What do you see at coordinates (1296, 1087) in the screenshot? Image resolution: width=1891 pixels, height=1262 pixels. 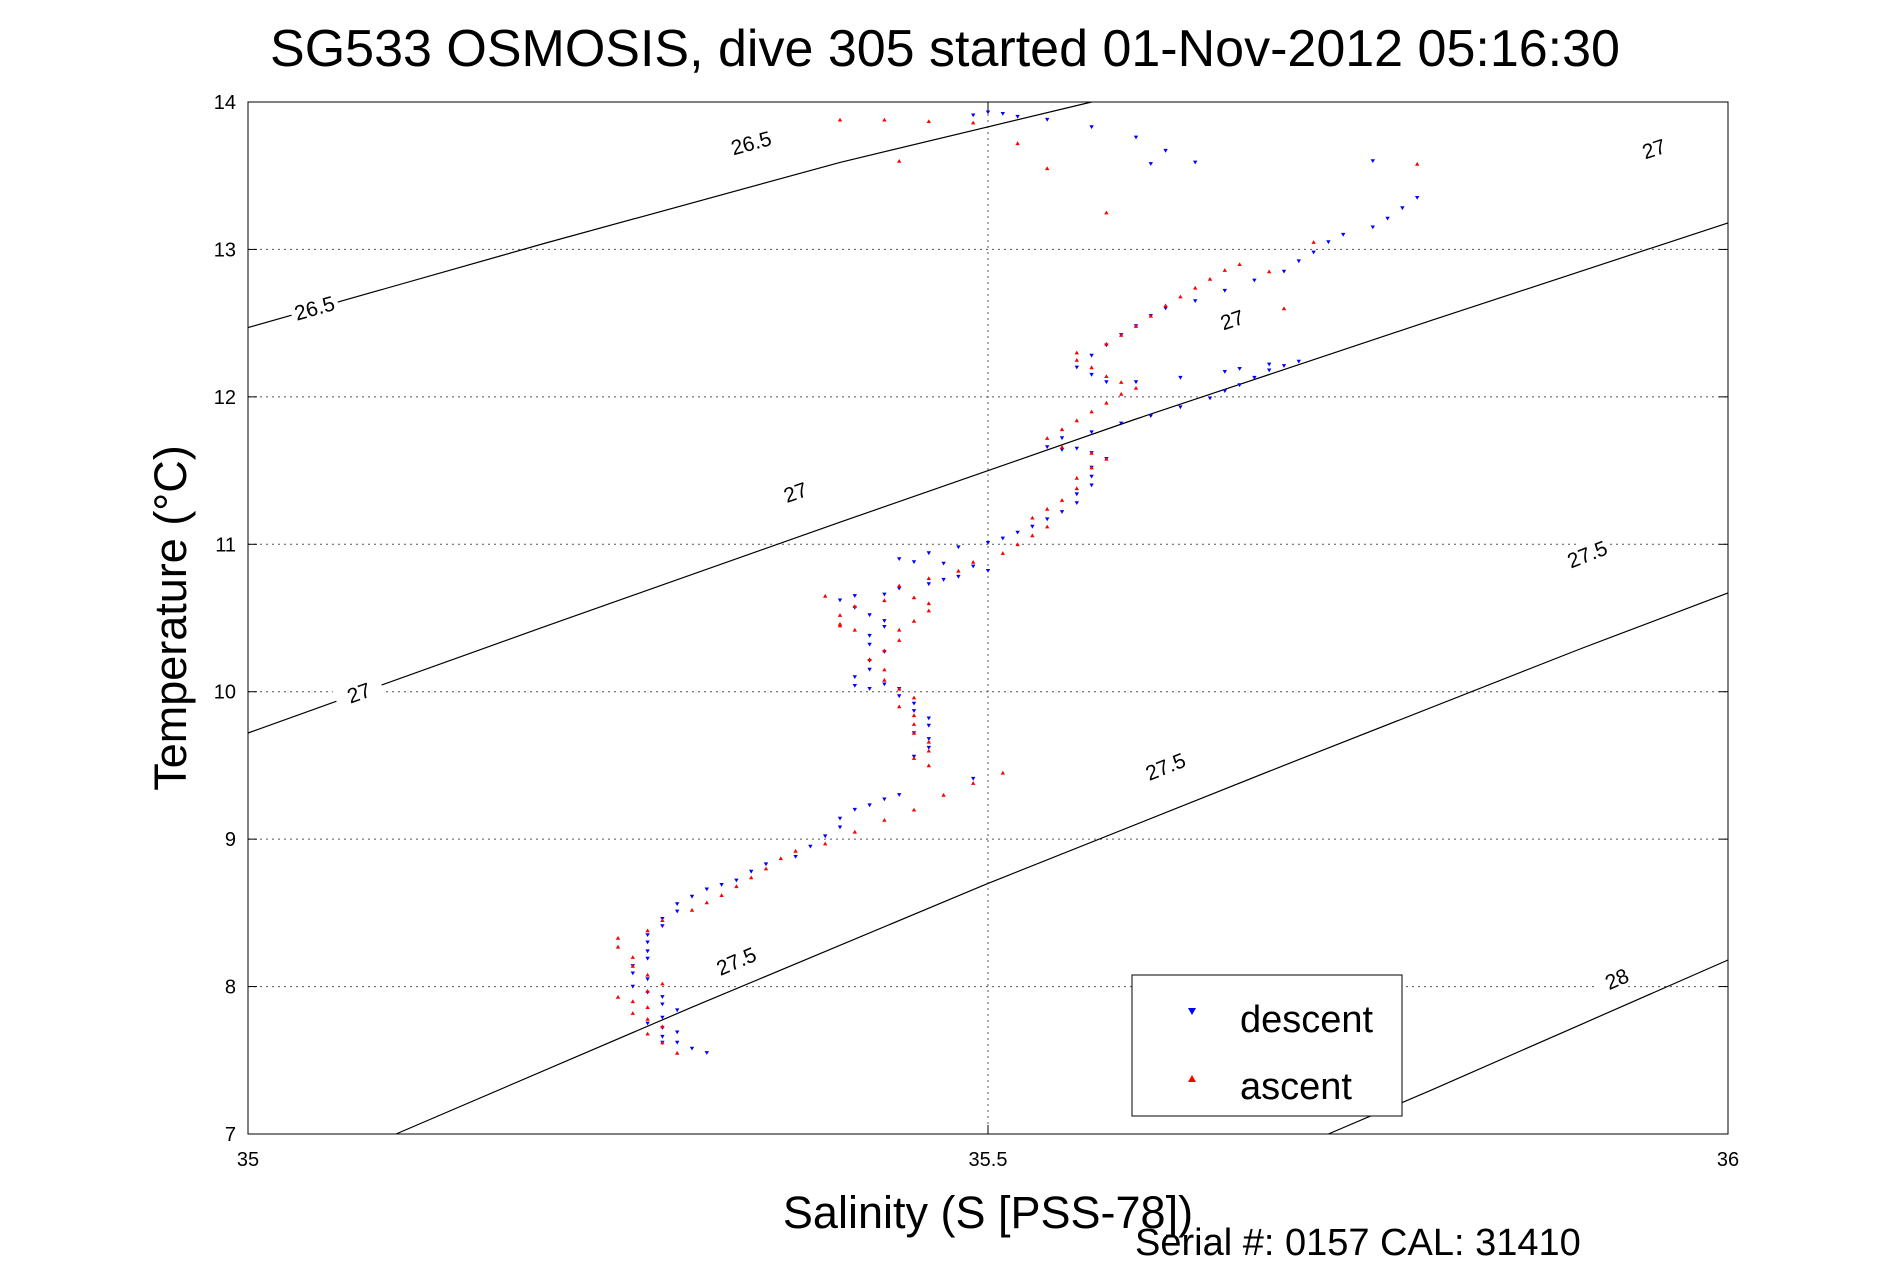 I see `legend-ascent-label: ascent` at bounding box center [1296, 1087].